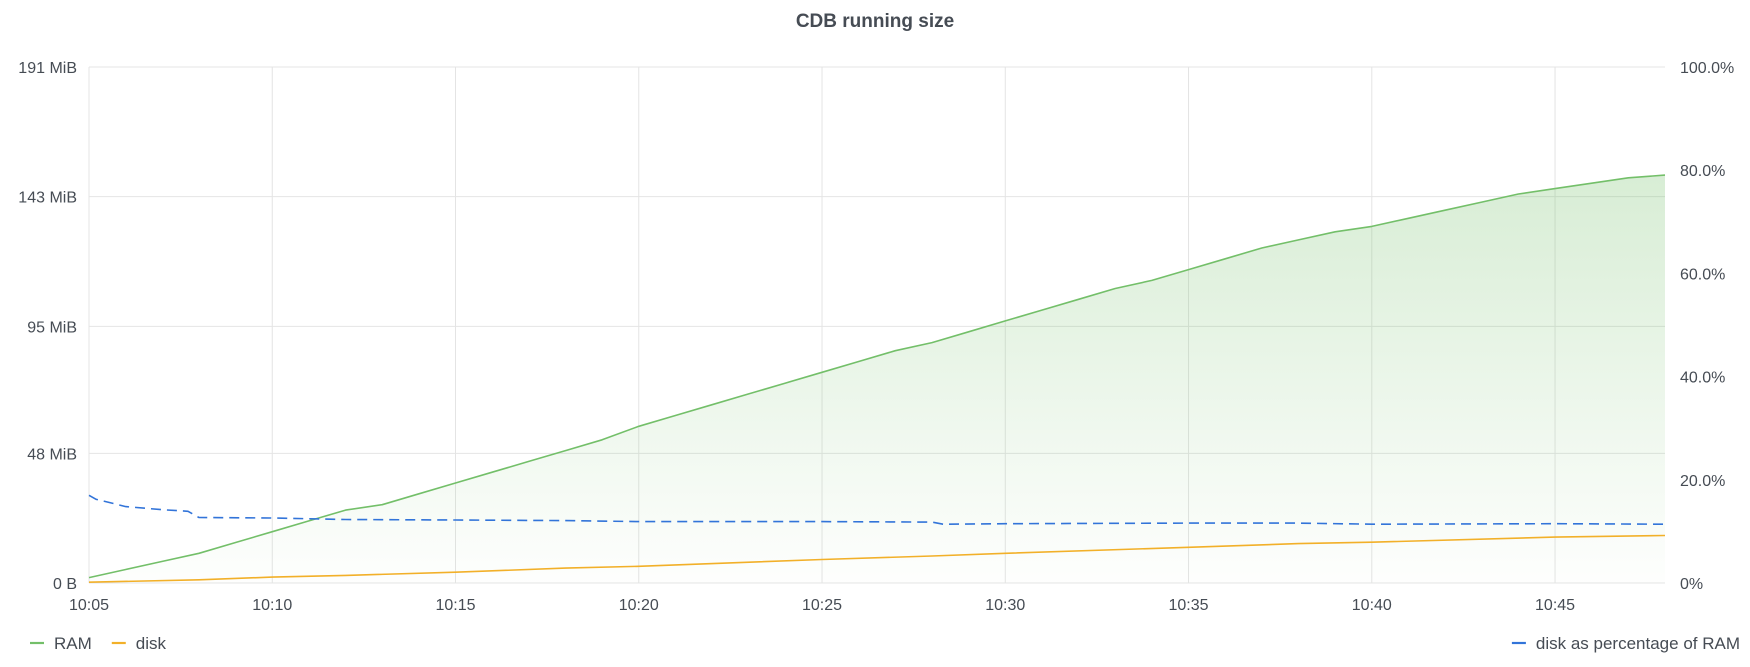 This screenshot has height=667, width=1750. I want to click on y-right-tick-label: 0%, so click(1691, 584).